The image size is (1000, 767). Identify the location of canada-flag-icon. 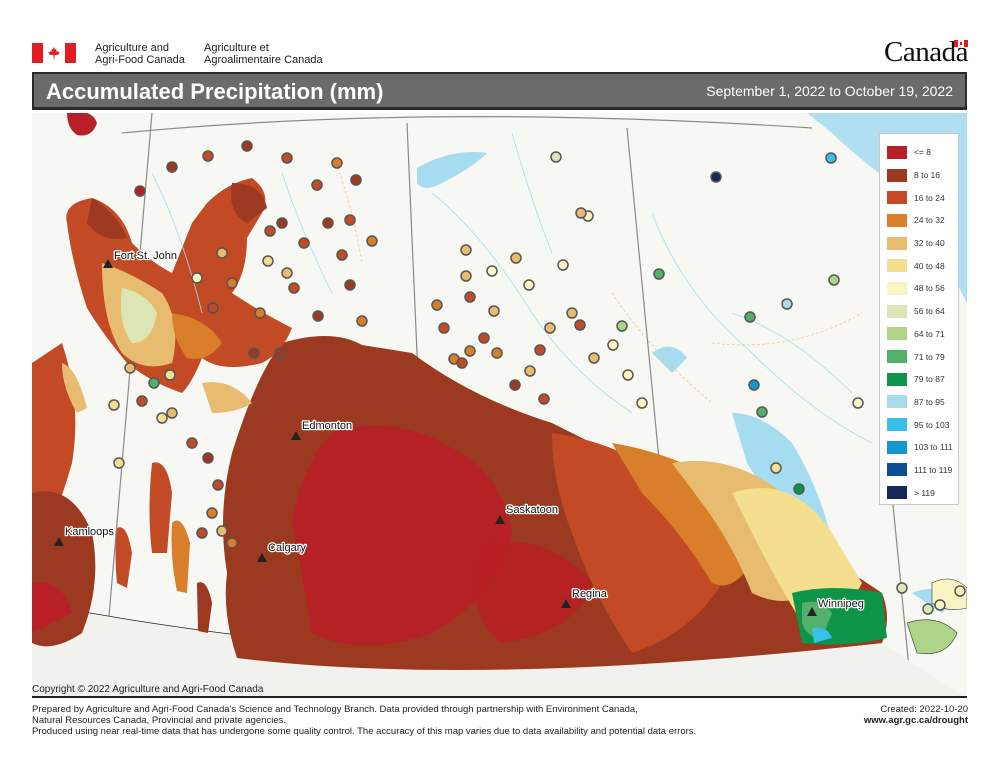
(54, 53).